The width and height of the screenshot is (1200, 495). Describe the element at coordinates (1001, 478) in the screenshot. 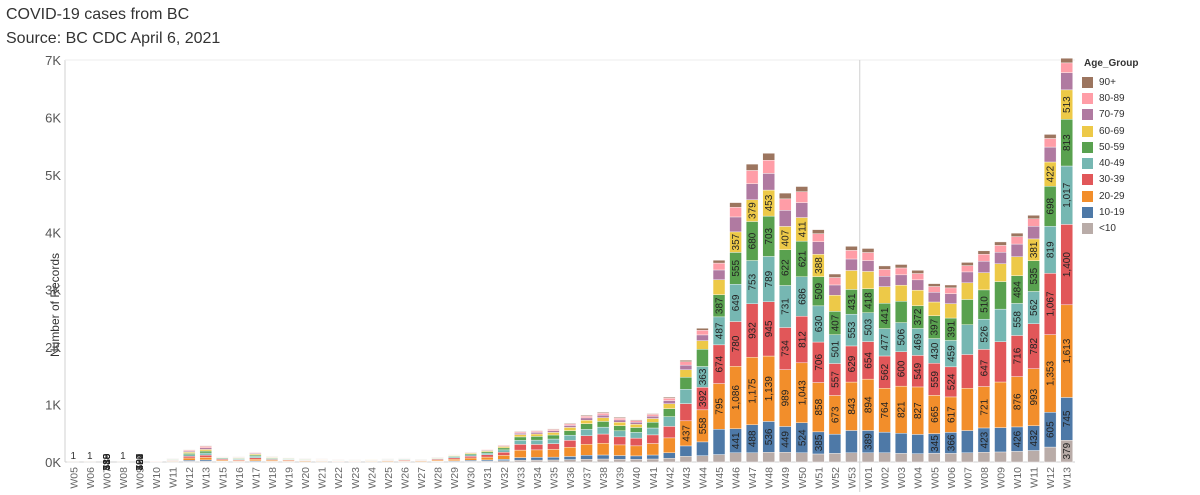

I see `x-tick-label: W09` at that location.